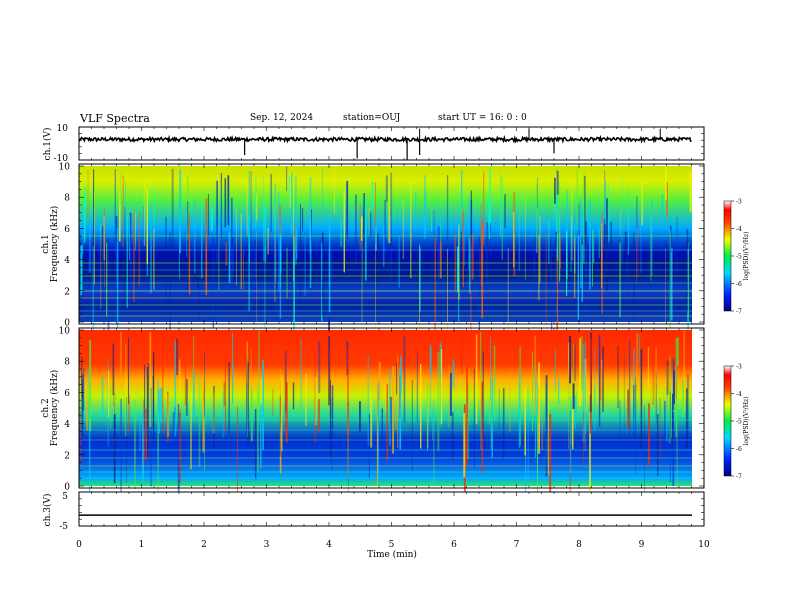 This screenshot has height=612, width=792. I want to click on ch1-spectrogram-ylabel-channel: ch.1, so click(46, 243).